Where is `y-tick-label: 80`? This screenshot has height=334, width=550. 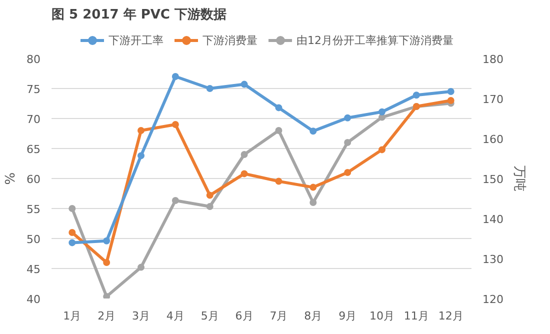 y-tick-label: 80 is located at coordinates (33, 59).